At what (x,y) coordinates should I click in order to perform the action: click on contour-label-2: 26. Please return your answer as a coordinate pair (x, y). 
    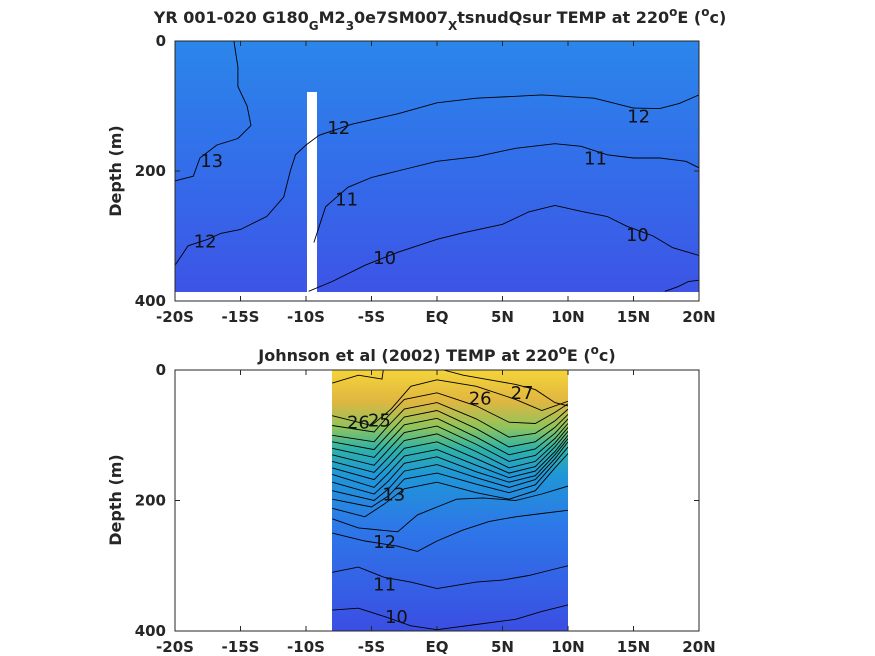
    Looking at the image, I should click on (358, 423).